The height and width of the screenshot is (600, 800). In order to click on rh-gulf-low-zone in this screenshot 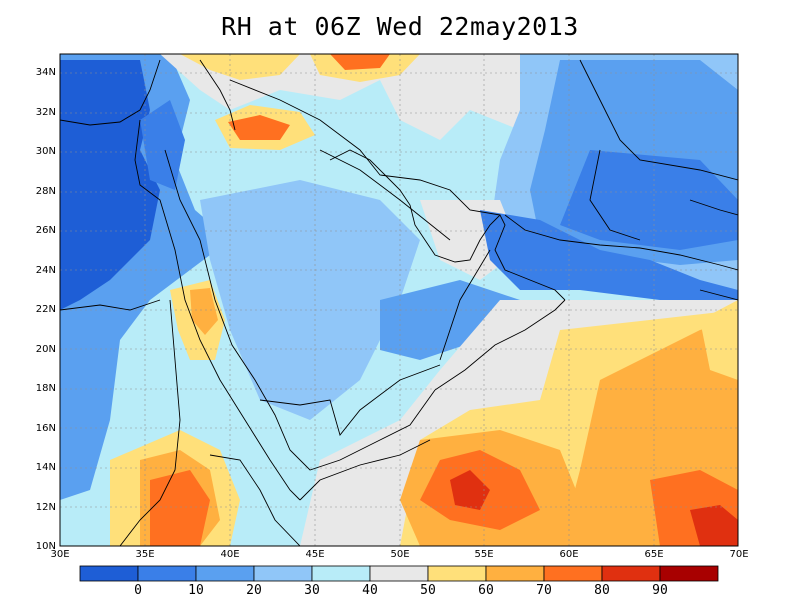, I will do `click(609, 260)`.